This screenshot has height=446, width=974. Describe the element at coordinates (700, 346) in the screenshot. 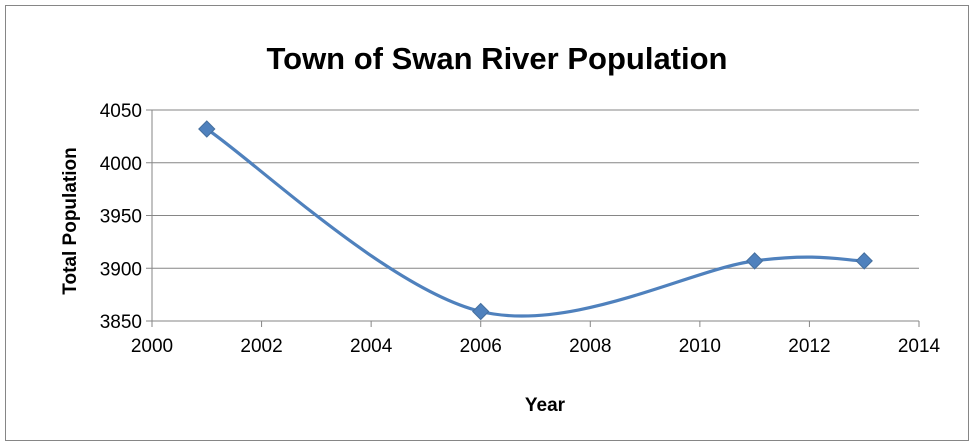

I see `x-tick-label: 2010` at that location.